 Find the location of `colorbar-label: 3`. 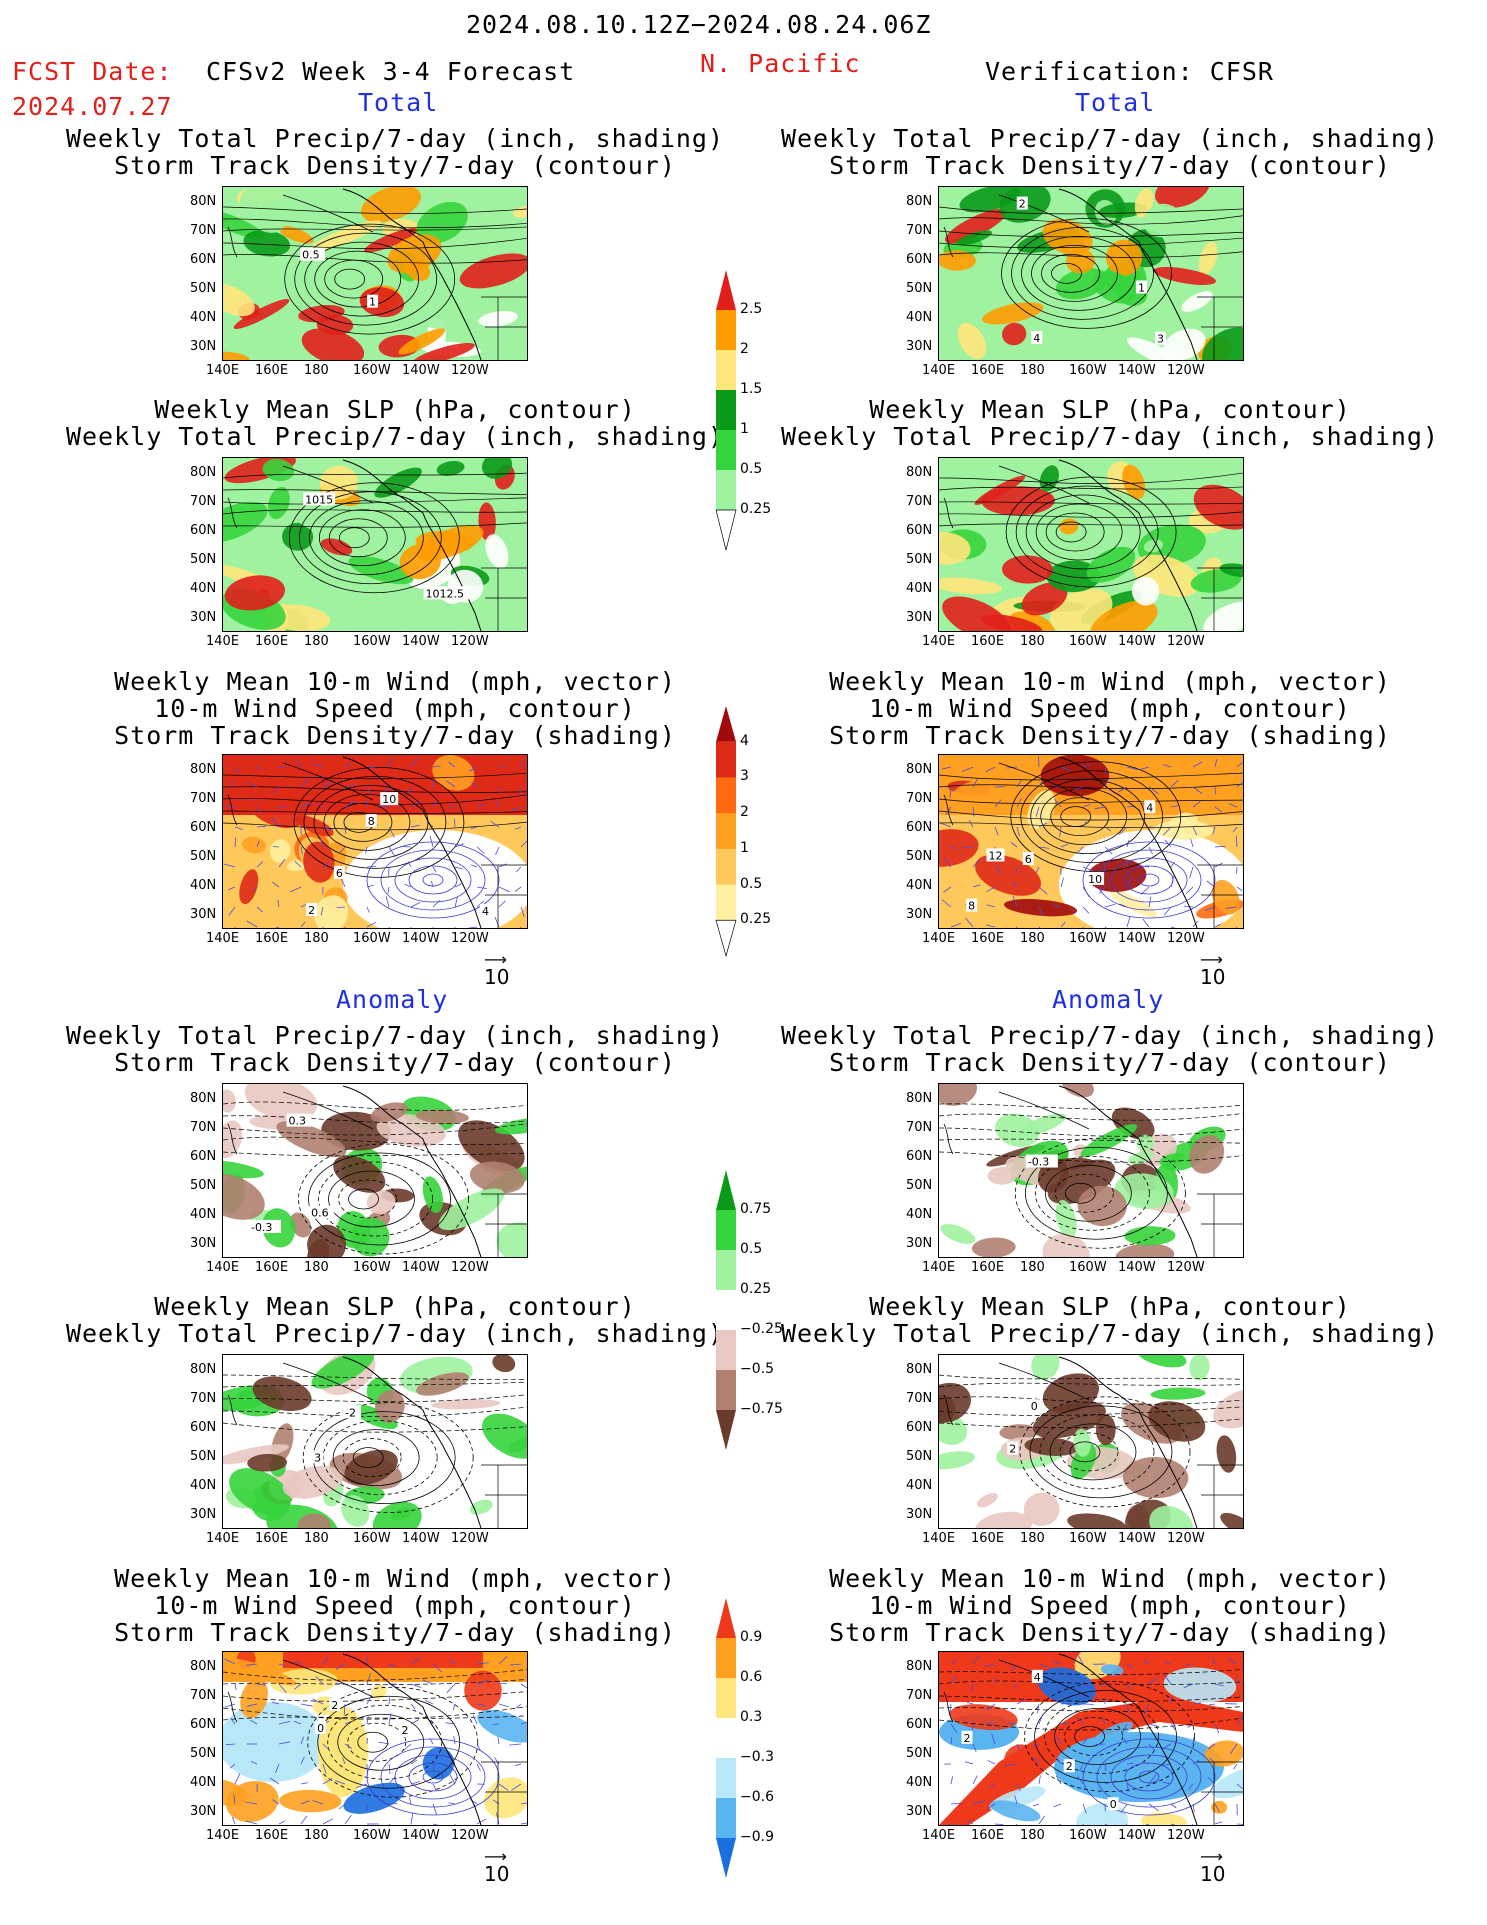

colorbar-label: 3 is located at coordinates (744, 776).